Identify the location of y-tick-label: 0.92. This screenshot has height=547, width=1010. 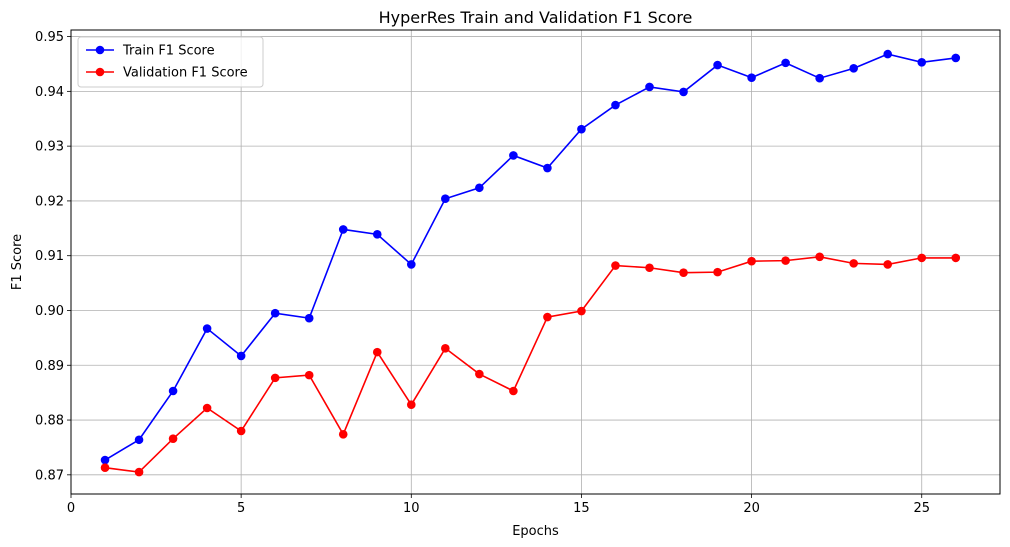
(49, 201).